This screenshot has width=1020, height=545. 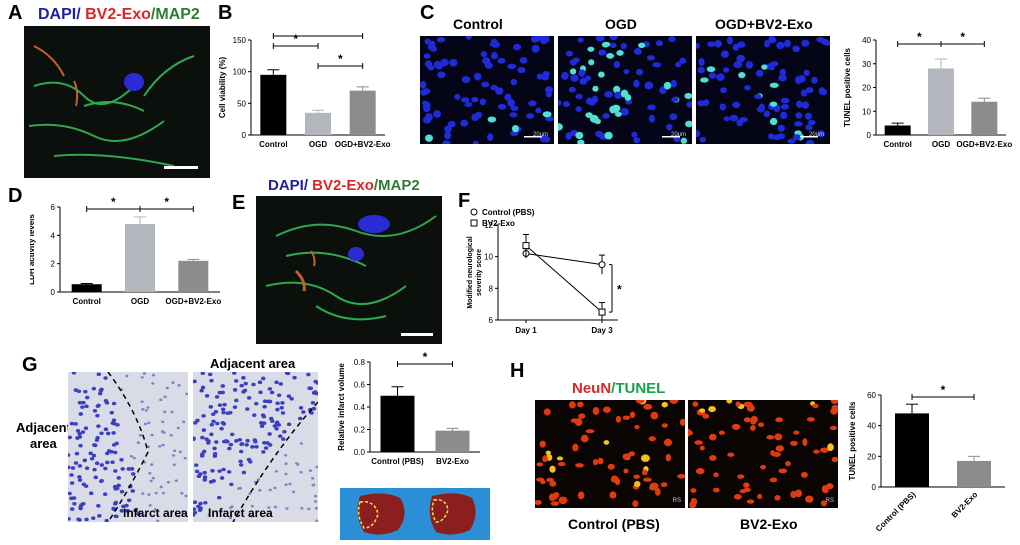 I want to click on legend-marker, so click(x=474, y=223).